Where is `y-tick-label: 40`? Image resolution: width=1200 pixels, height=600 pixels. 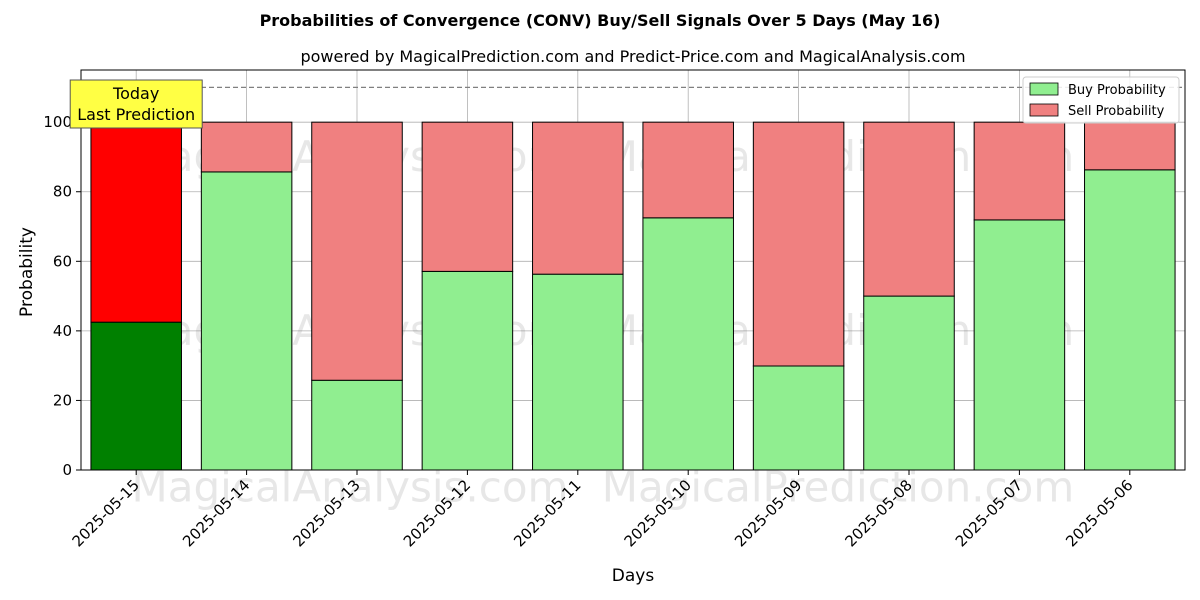 y-tick-label: 40 is located at coordinates (62, 331).